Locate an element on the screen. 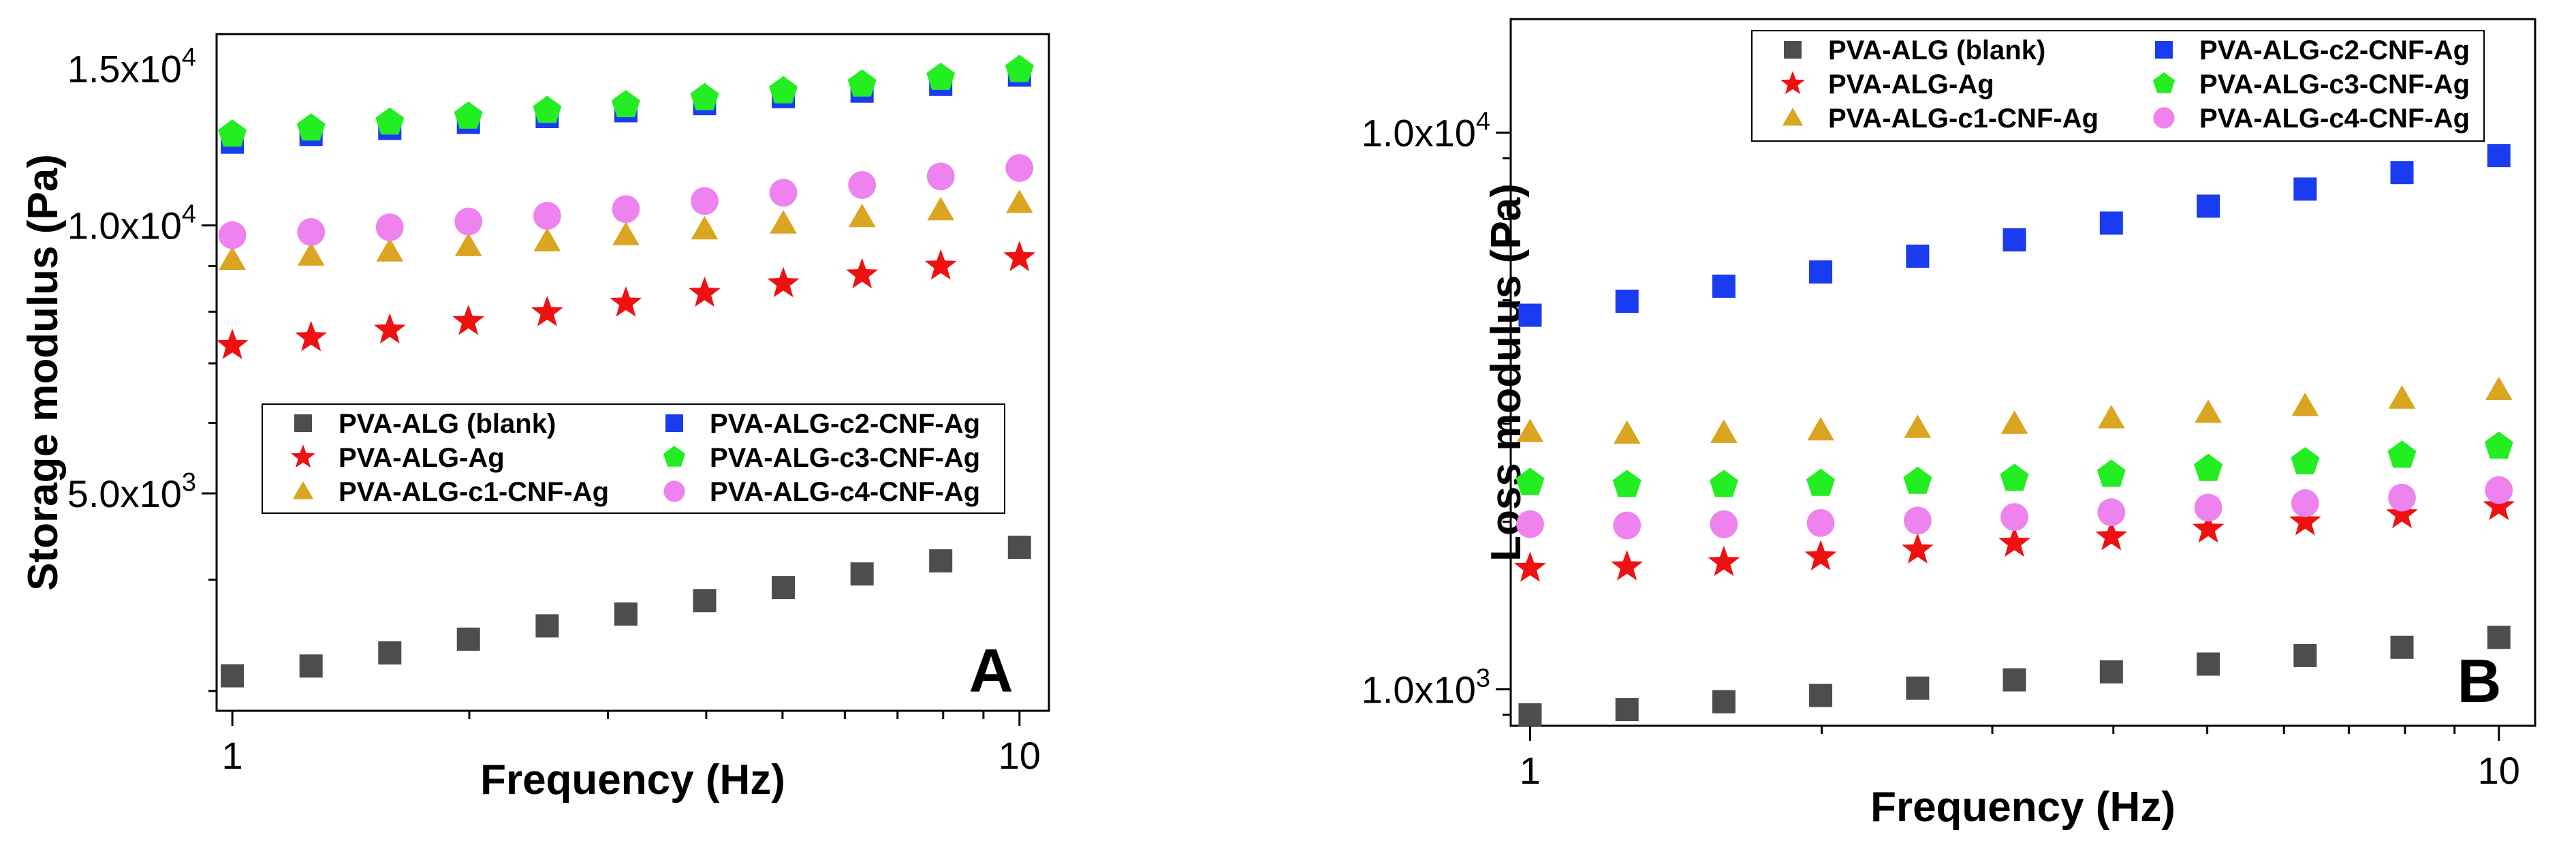 This screenshot has height=858, width=2576. series-pva-alg-blank- is located at coordinates (626, 612).